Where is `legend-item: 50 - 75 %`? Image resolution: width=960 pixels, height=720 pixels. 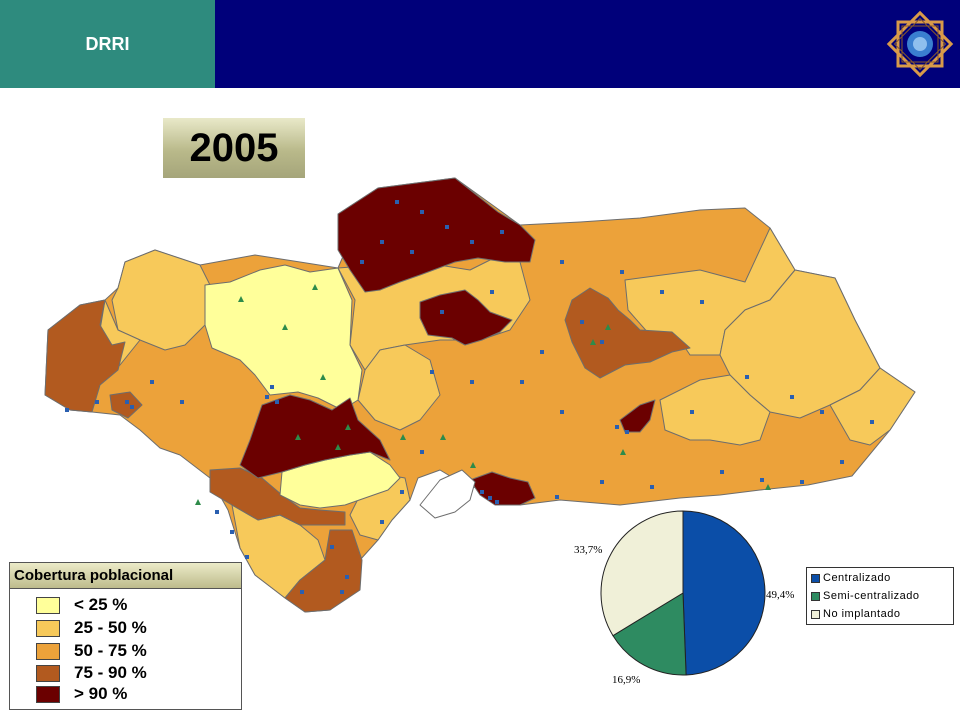
legend-item: 50 - 75 % is located at coordinates (91, 651).